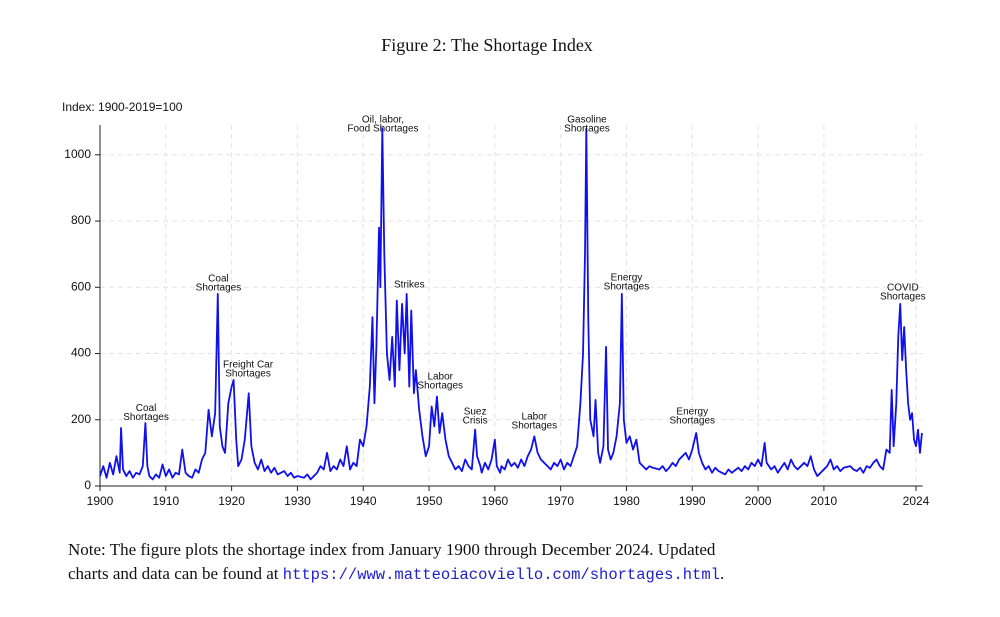 This screenshot has height=617, width=1000. What do you see at coordinates (903, 288) in the screenshot?
I see `annotation: COVID` at bounding box center [903, 288].